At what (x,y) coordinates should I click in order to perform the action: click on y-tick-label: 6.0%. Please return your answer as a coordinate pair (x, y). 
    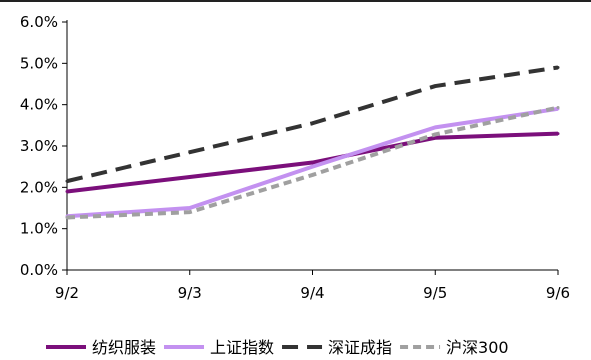
    Looking at the image, I should click on (39, 22).